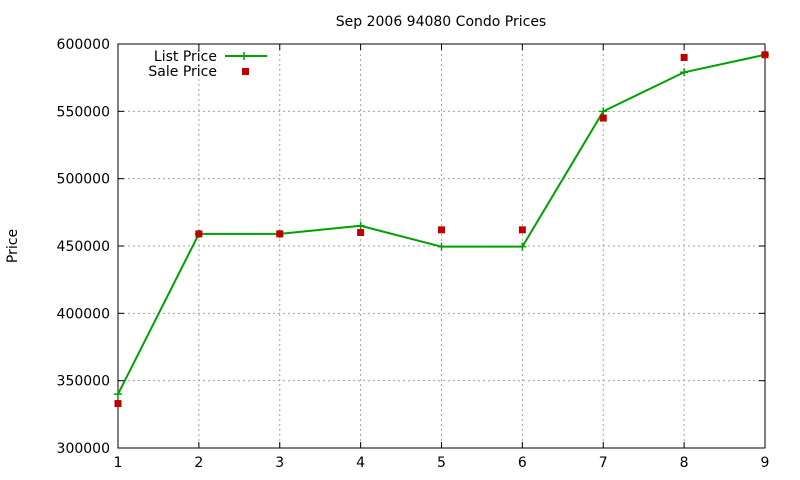  What do you see at coordinates (83, 247) in the screenshot?
I see `y-tick-label: 450000` at bounding box center [83, 247].